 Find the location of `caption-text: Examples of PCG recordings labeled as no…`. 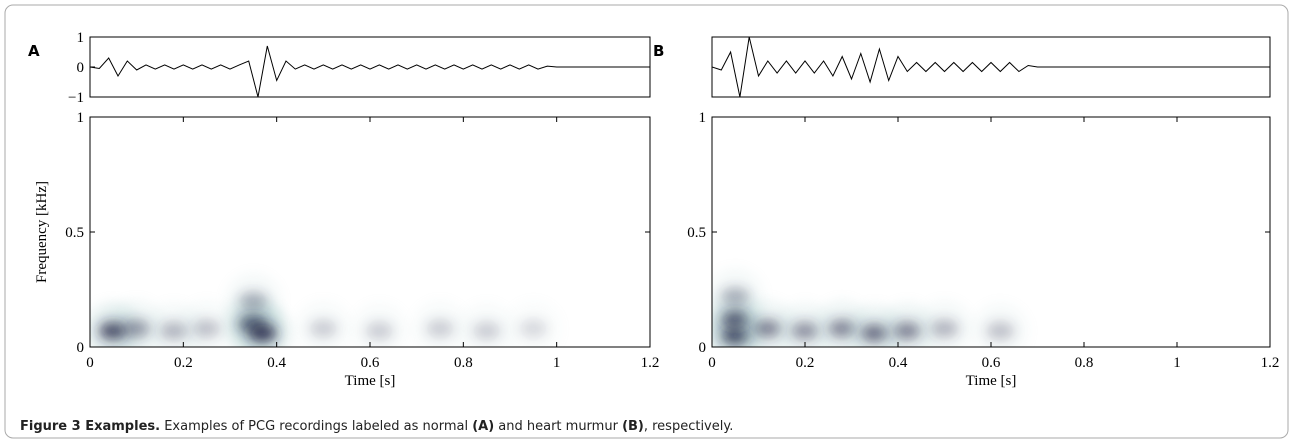

caption-text: Examples of PCG recordings labeled as no… is located at coordinates (316, 426).